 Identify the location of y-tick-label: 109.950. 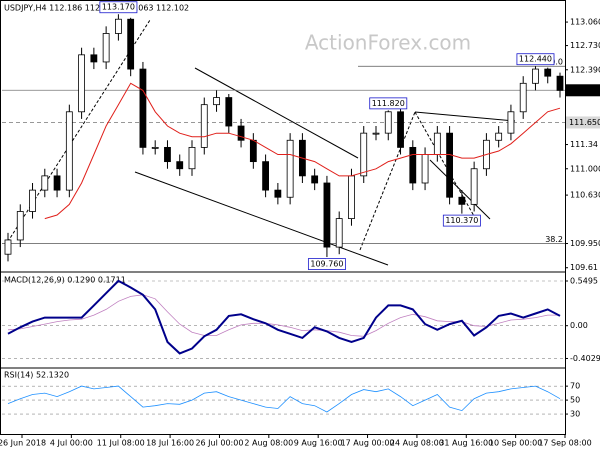
(585, 243).